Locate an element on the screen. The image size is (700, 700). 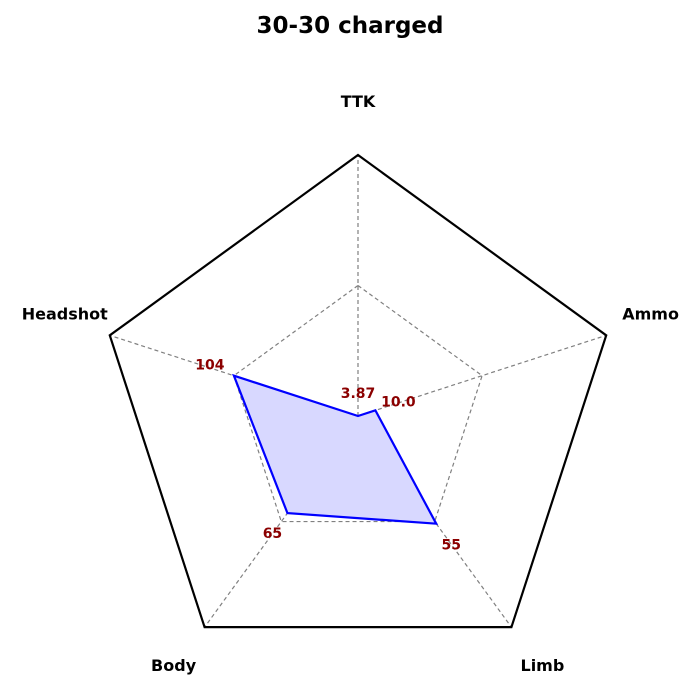
axis-label-limb: Limb is located at coordinates (543, 665).